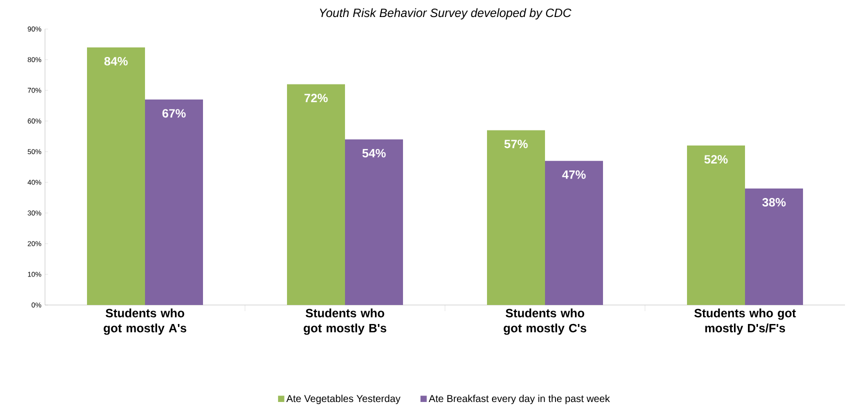 This screenshot has width=849, height=418. I want to click on data-label: 72%, so click(316, 98).